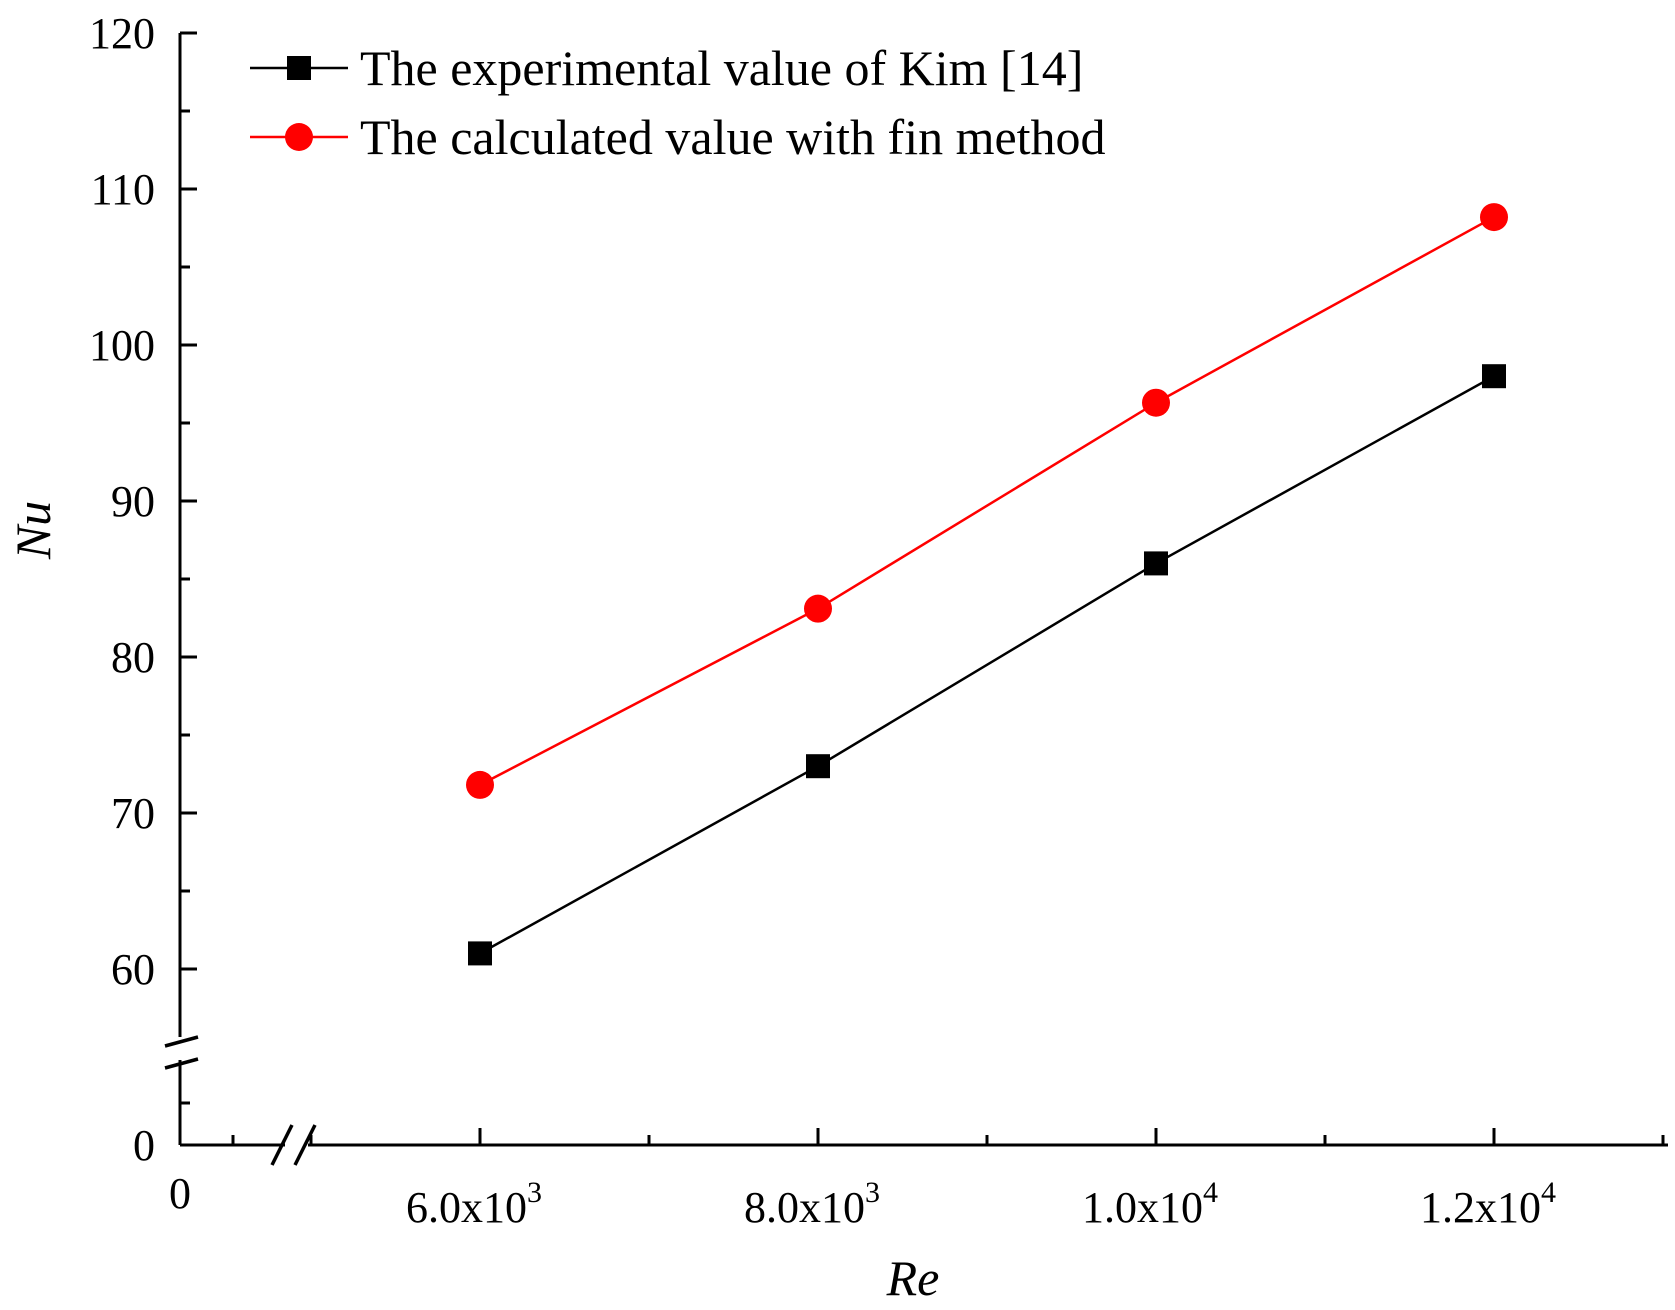 This screenshot has width=1675, height=1310. I want to click on x-tick-label: 1.2x10⁴, so click(1488, 1204).